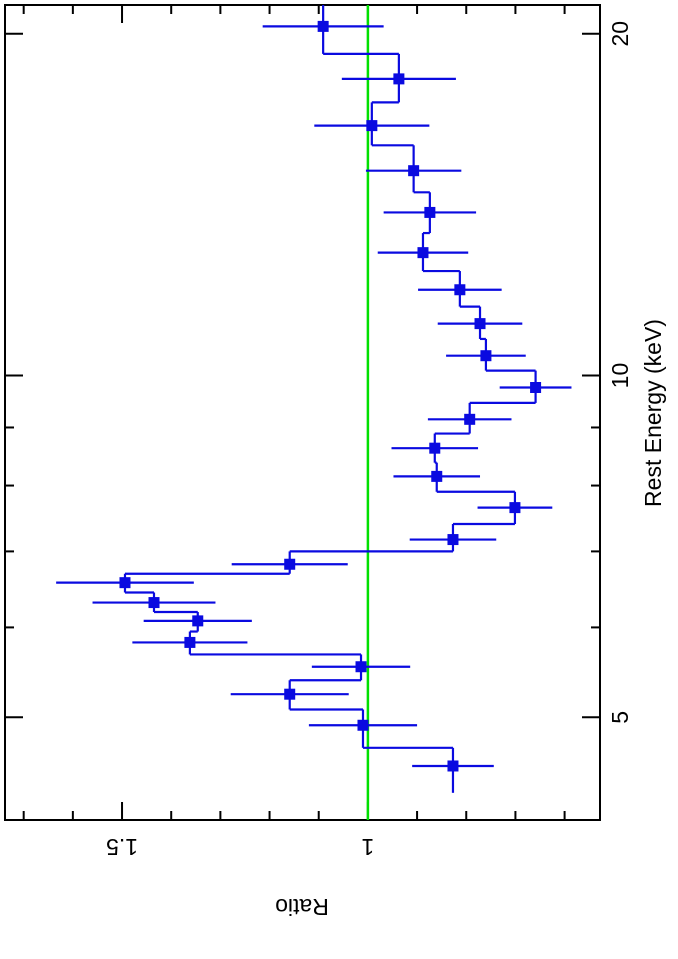 The height and width of the screenshot is (959, 678). I want to click on x-axis-label: Rest Energy (keV), so click(653, 413).